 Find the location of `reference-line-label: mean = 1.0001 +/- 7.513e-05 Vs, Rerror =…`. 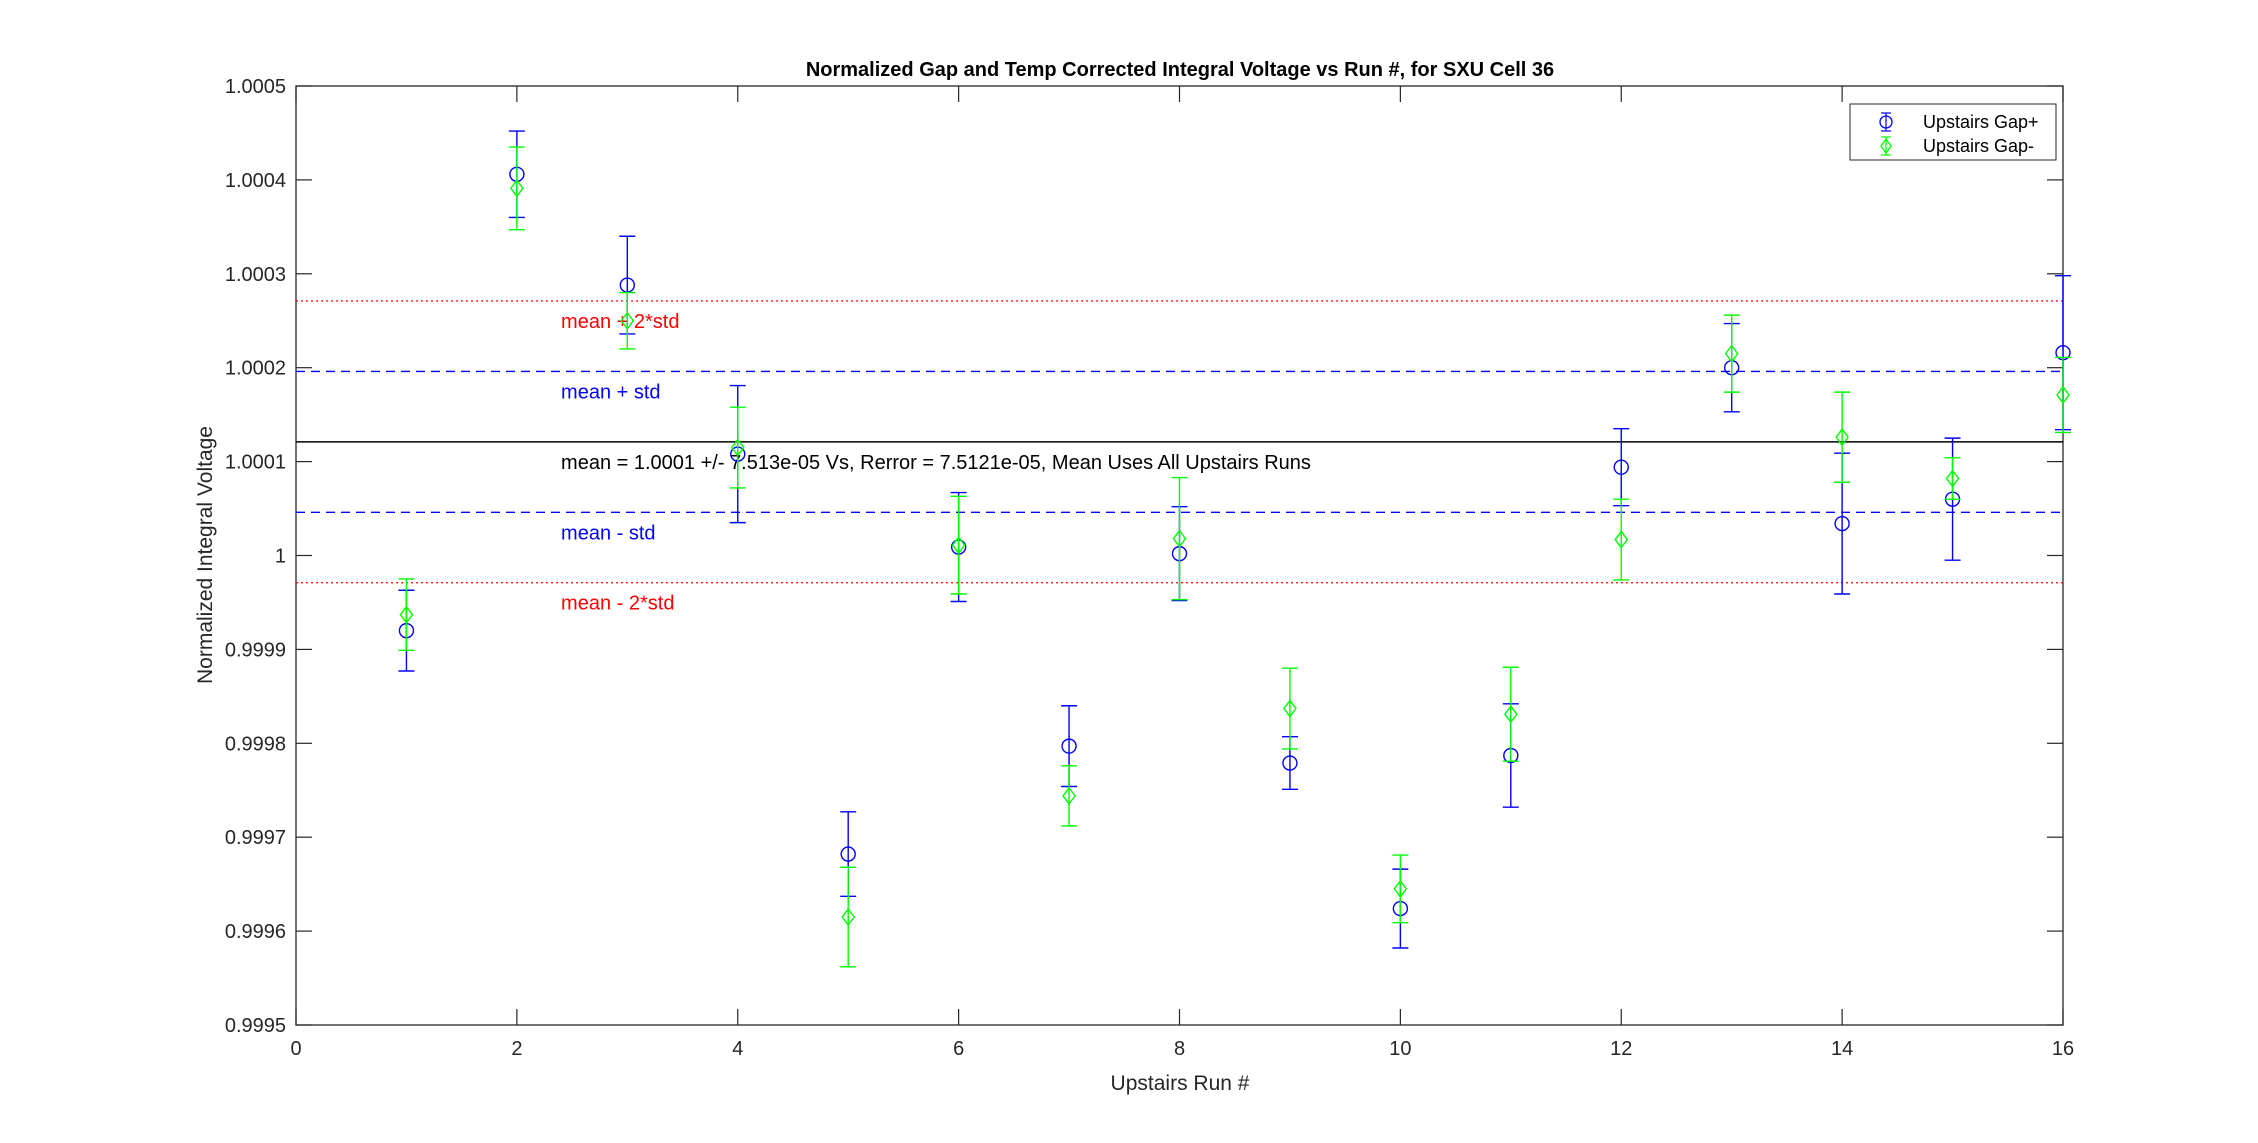

reference-line-label: mean = 1.0001 +/- 7.513e-05 Vs, Rerror =… is located at coordinates (936, 463).